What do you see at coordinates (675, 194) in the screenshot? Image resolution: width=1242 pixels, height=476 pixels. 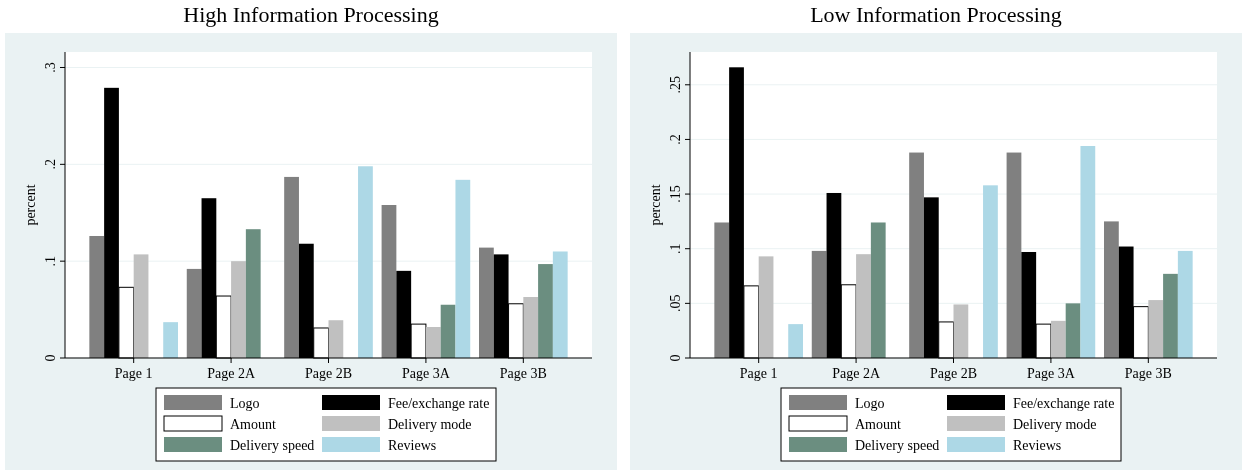 I see `y-tick-label: .15` at bounding box center [675, 194].